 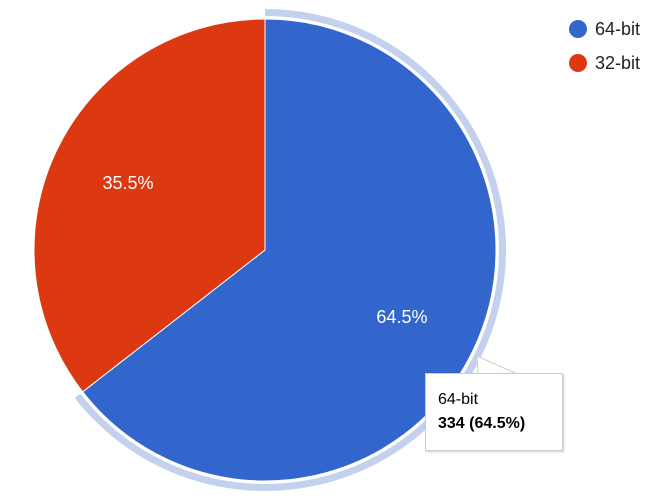 What do you see at coordinates (482, 423) in the screenshot?
I see `tooltip-value: 334 (64.5%)` at bounding box center [482, 423].